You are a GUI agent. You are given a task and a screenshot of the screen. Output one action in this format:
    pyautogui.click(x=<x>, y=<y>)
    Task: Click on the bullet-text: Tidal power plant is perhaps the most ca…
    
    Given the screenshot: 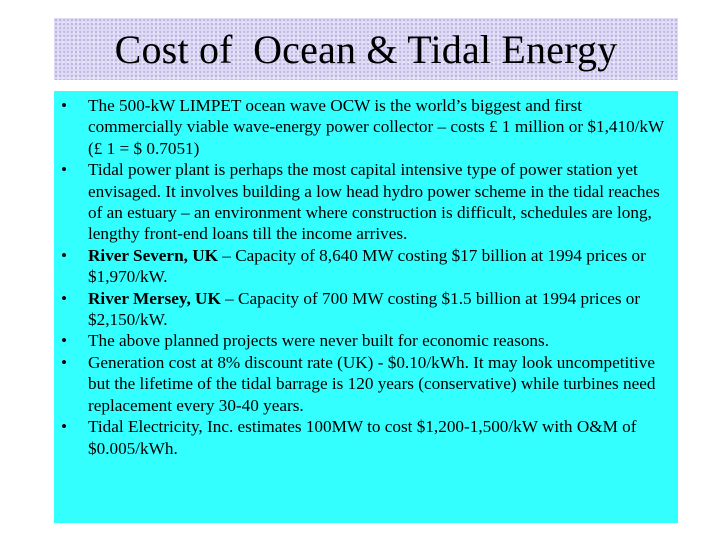 What is the action you would take?
    pyautogui.click(x=374, y=202)
    